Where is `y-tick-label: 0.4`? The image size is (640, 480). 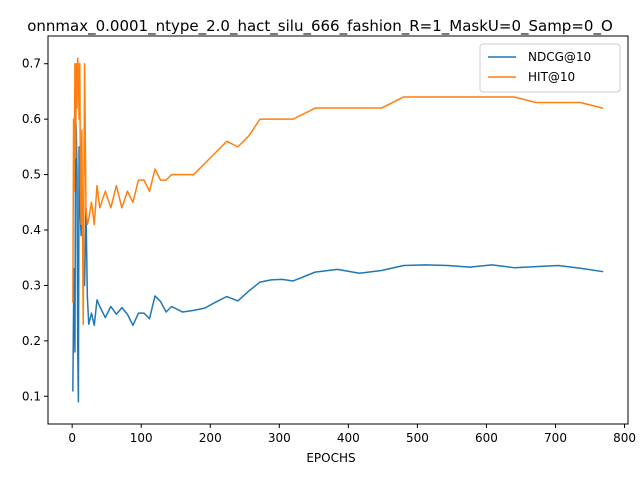 y-tick-label: 0.4 is located at coordinates (31, 230).